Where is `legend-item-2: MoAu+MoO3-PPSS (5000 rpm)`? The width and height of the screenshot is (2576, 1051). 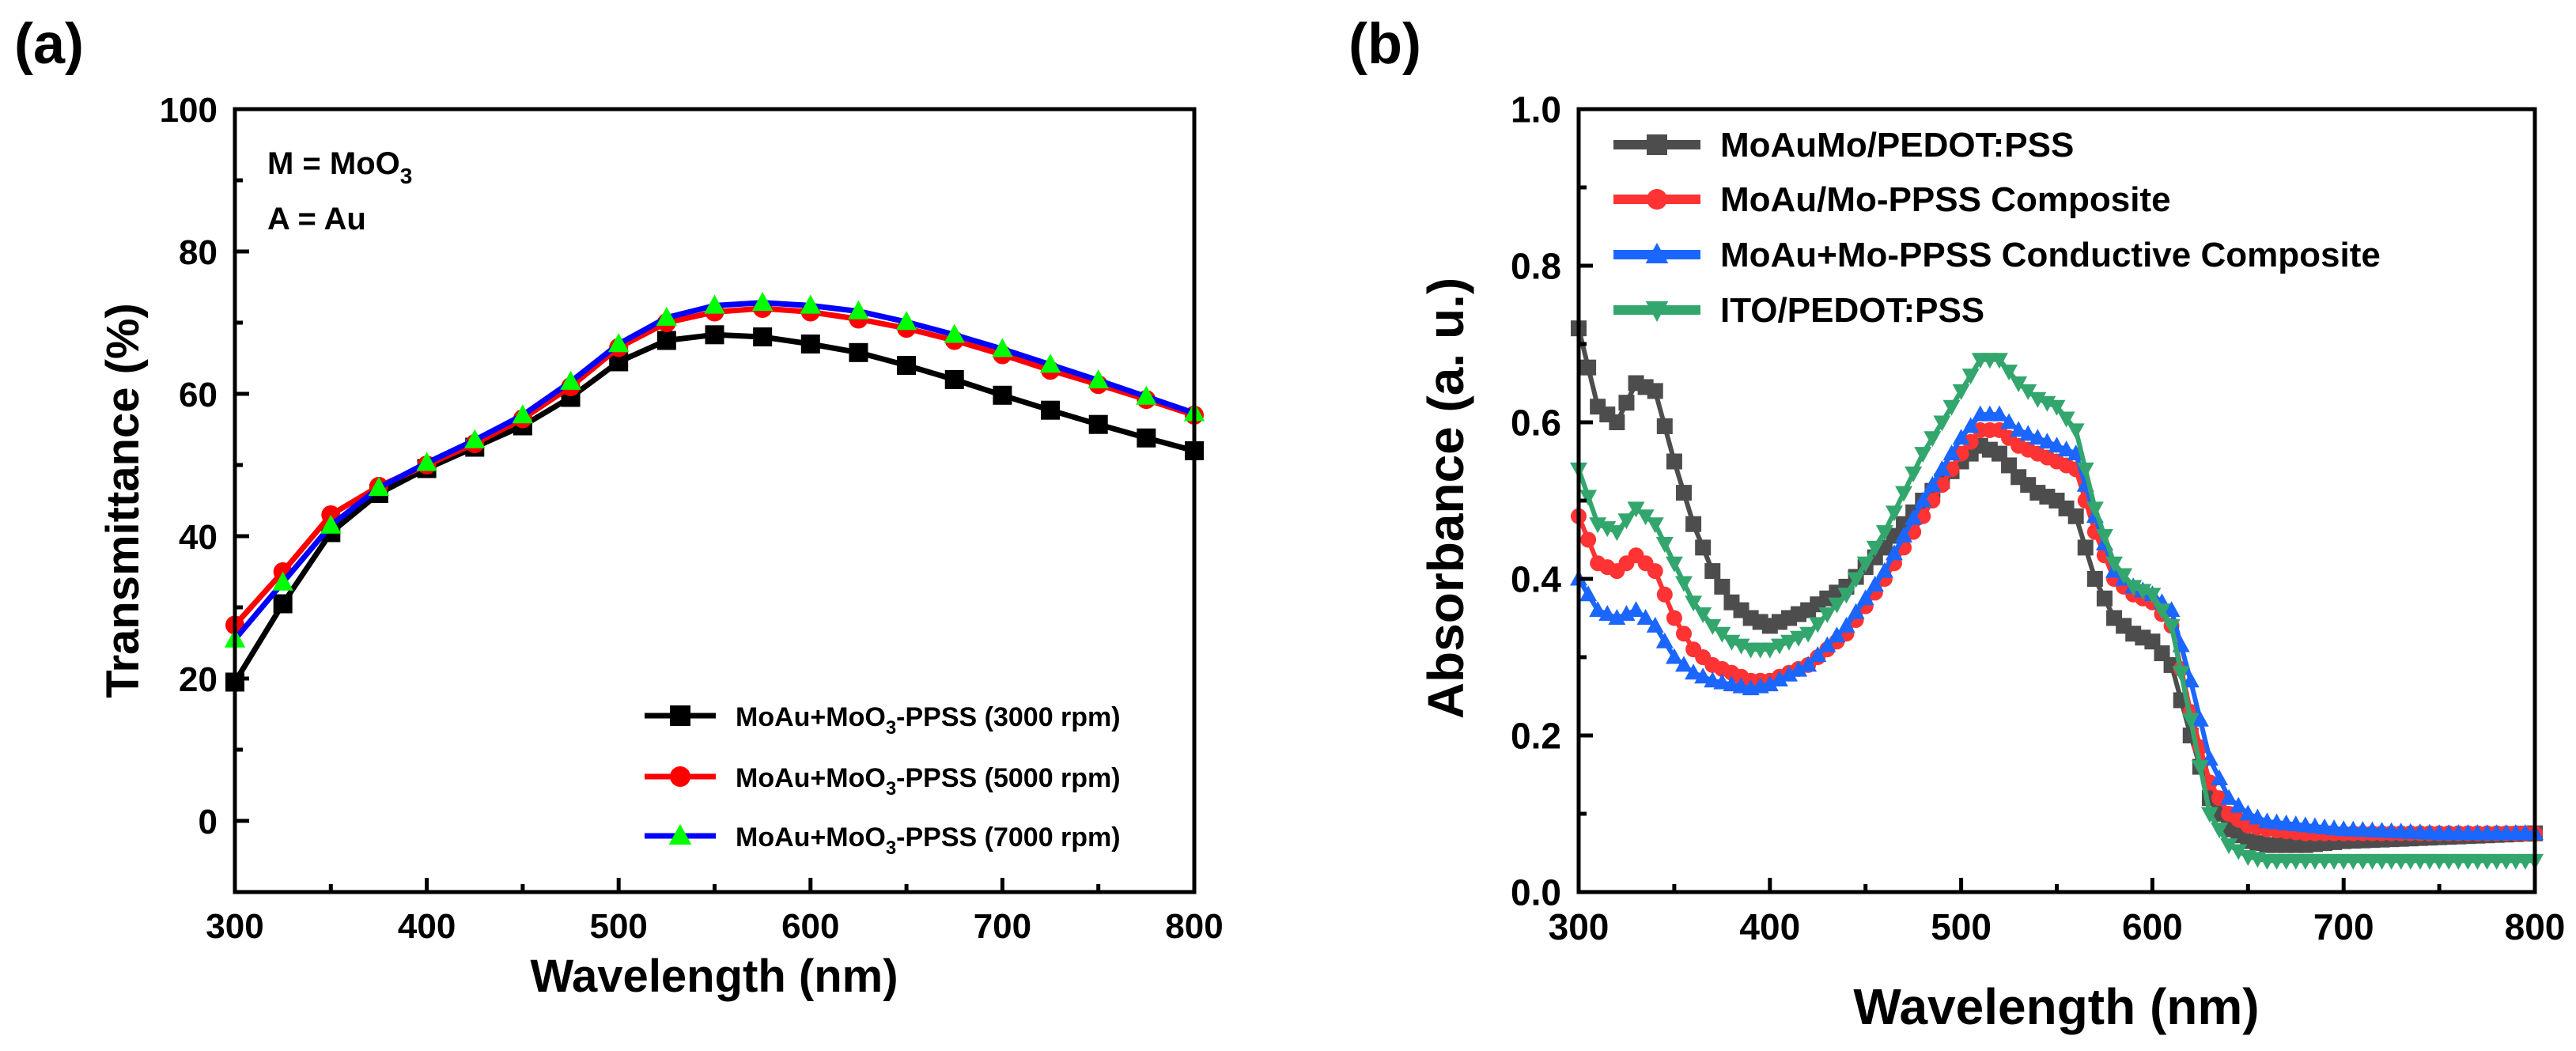
legend-item-2: MoAu+MoO3-PPSS (5000 rpm) is located at coordinates (883, 781).